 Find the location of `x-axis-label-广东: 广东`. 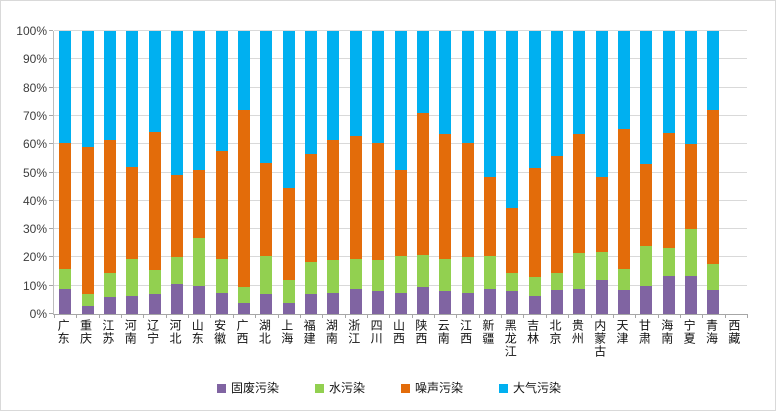

x-axis-label-广东: 广东 is located at coordinates (63, 332).